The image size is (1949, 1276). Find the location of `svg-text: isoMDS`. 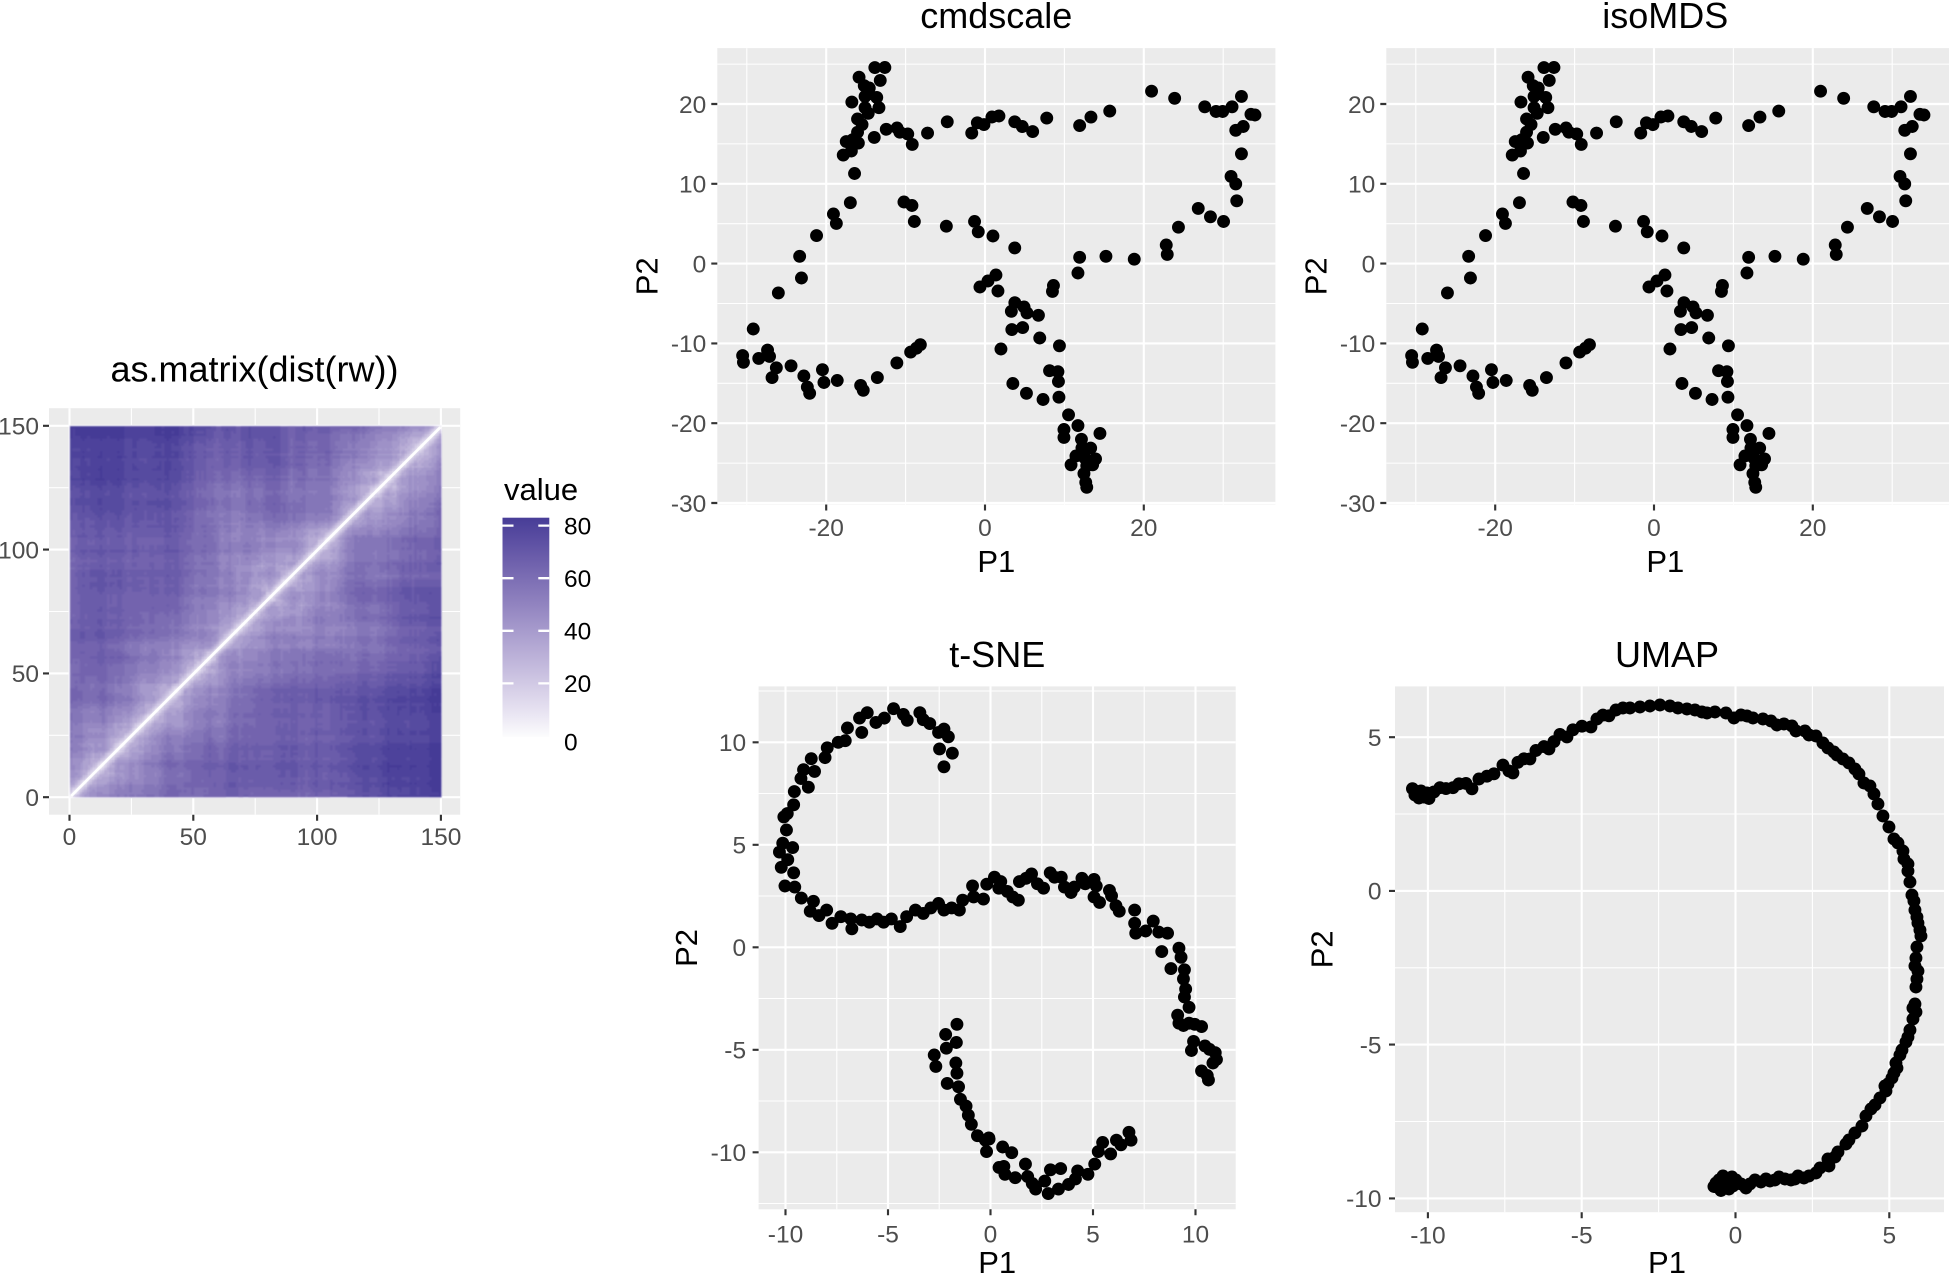

svg-text: isoMDS is located at coordinates (1665, 18).